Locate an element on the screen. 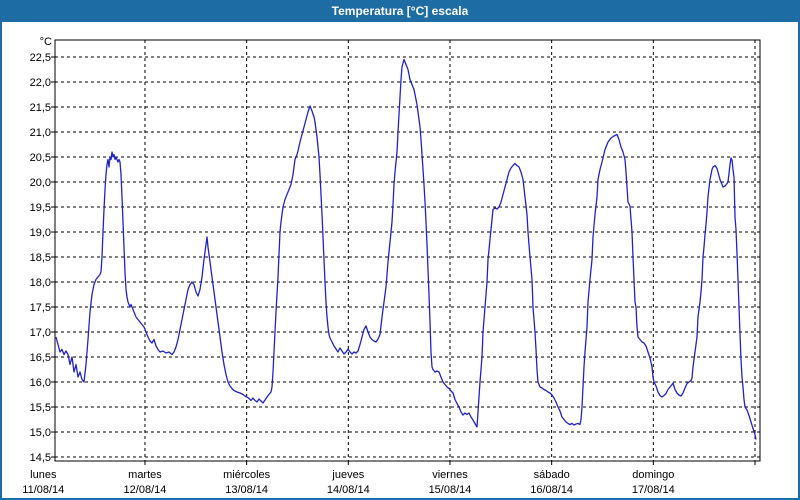 The image size is (800, 500). window-title: Temperatura [°C] escala is located at coordinates (400, 11).